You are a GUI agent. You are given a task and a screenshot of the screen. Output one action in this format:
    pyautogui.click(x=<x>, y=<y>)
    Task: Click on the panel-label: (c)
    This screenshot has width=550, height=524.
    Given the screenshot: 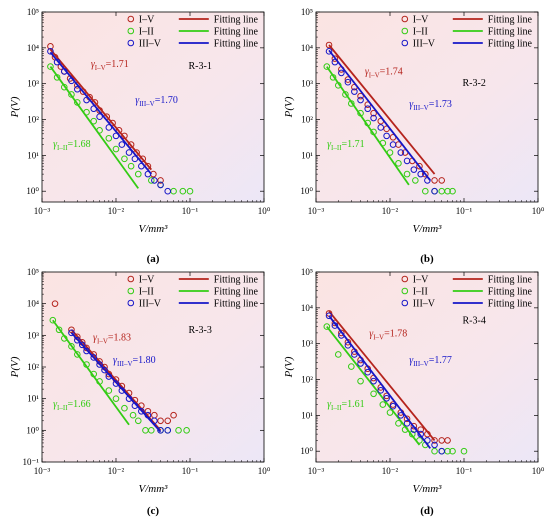 What is the action you would take?
    pyautogui.click(x=153, y=511)
    